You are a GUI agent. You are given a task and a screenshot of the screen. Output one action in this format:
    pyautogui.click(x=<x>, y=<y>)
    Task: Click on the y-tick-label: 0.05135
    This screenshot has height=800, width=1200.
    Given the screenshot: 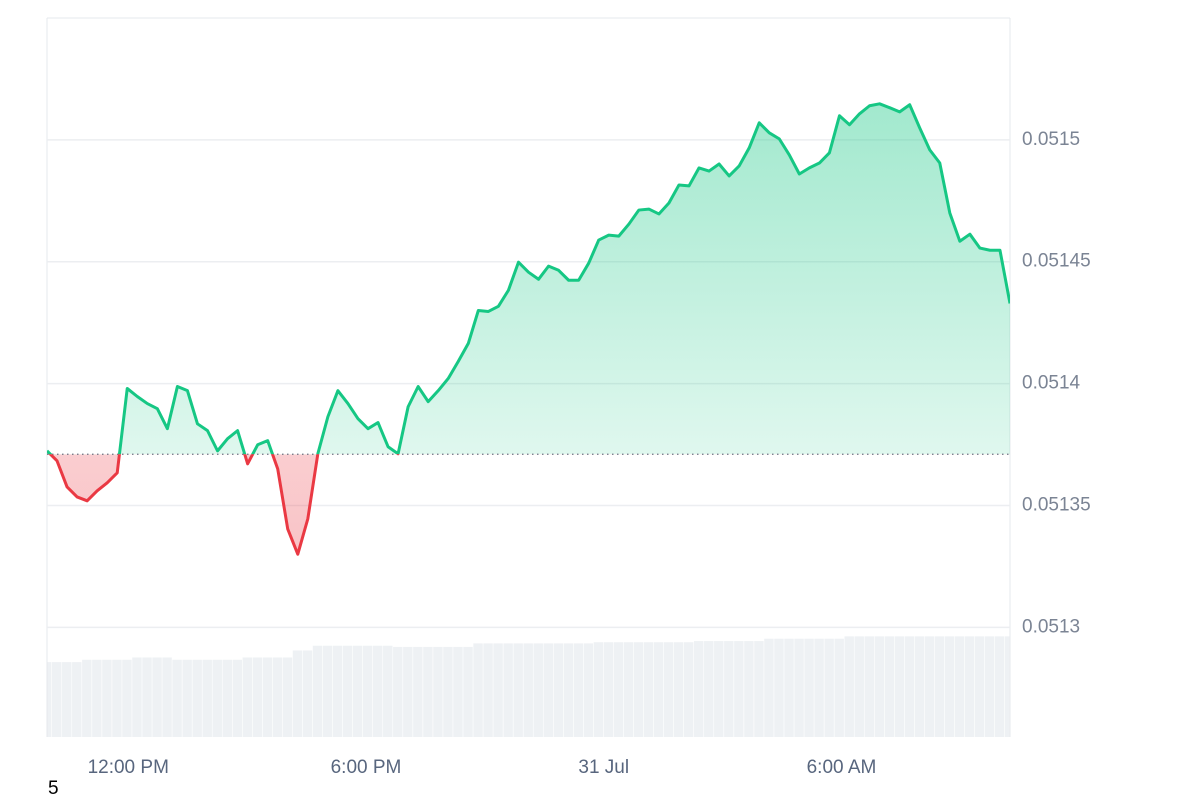 What is the action you would take?
    pyautogui.click(x=1056, y=504)
    